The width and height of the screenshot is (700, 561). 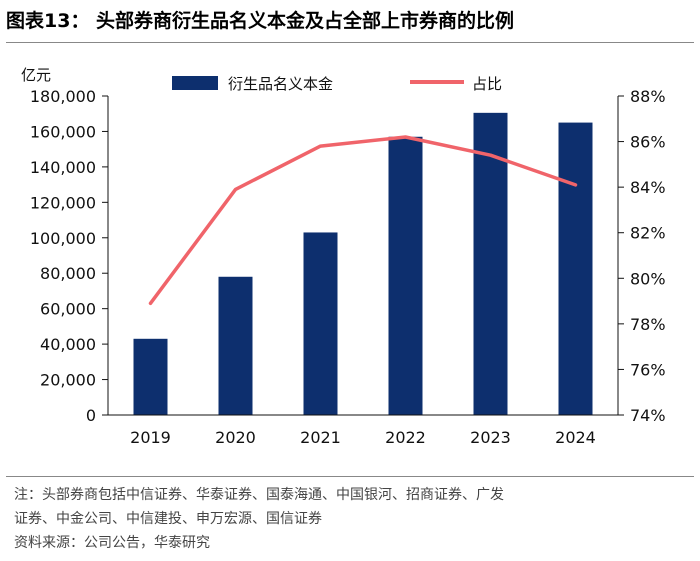 What do you see at coordinates (280, 84) in the screenshot?
I see `legend-bar-label: 衍生品名义本金` at bounding box center [280, 84].